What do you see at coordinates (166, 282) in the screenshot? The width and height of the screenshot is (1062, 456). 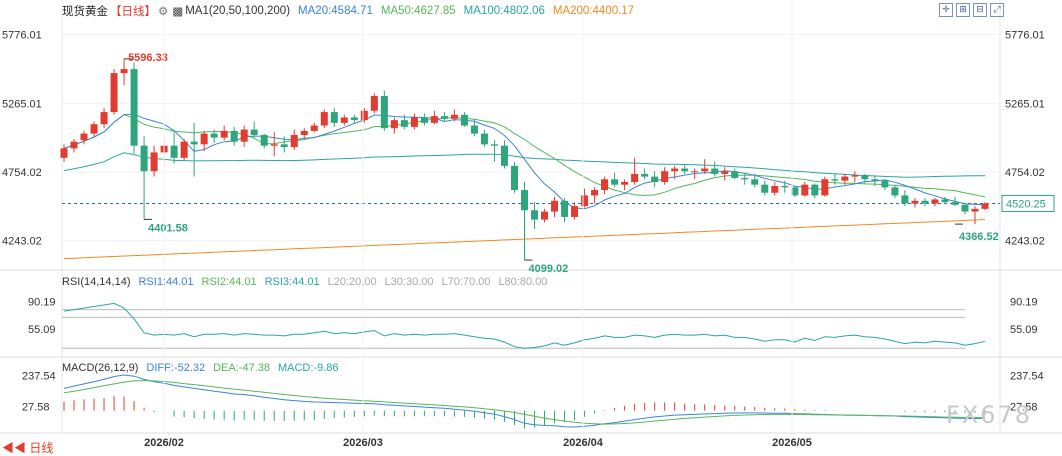 I see `rsi1-value: RSI1:44.01` at bounding box center [166, 282].